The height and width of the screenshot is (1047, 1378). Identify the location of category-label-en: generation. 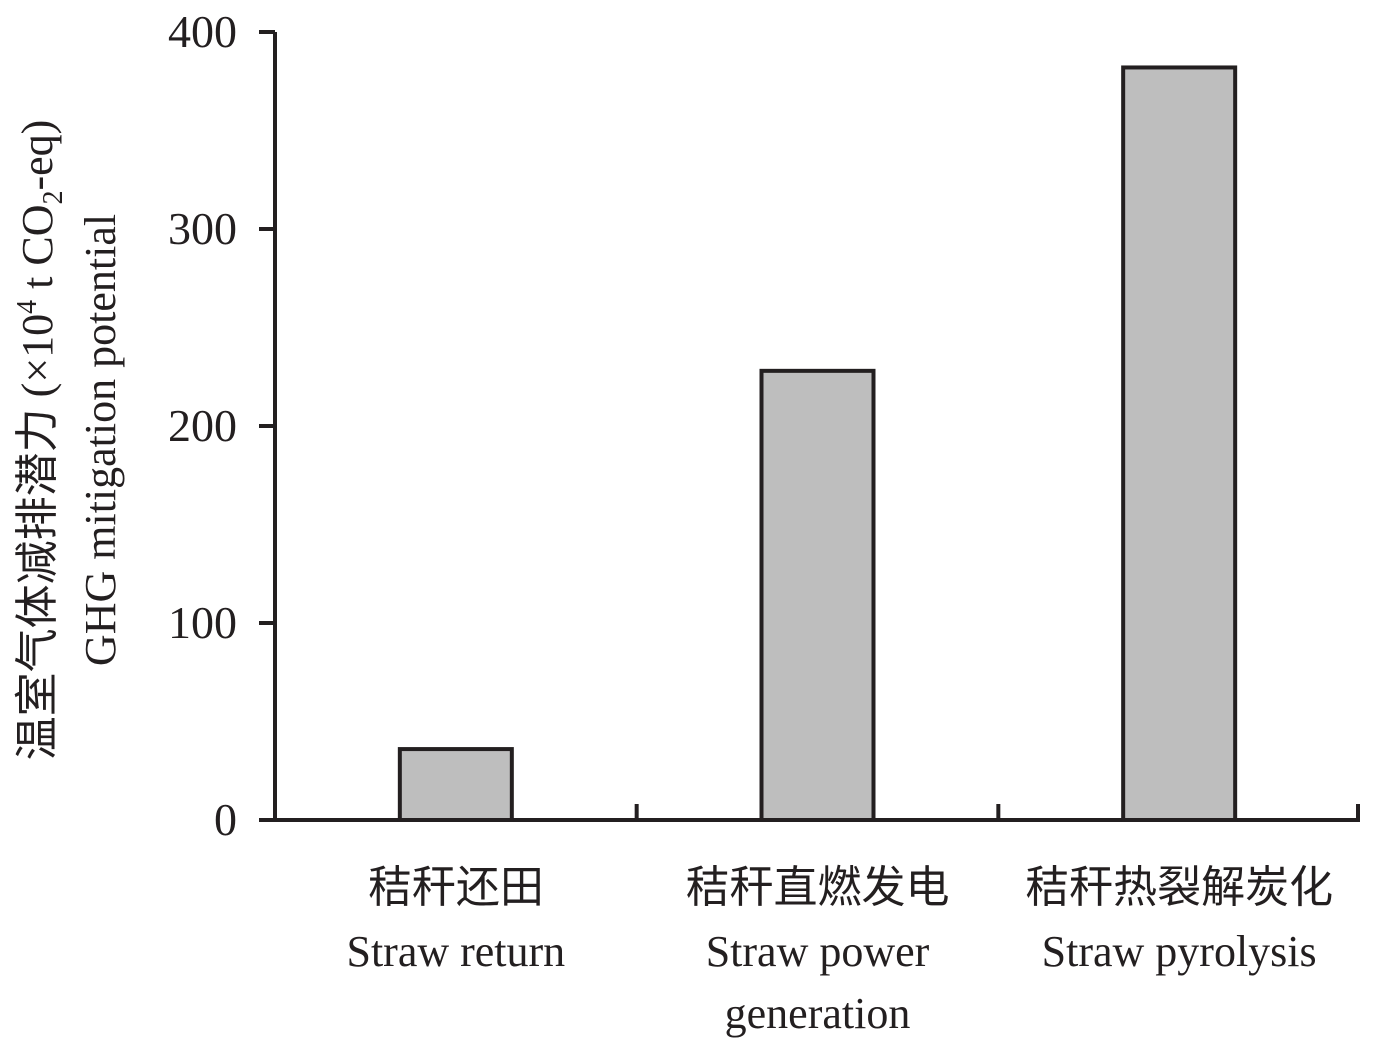
(818, 1013).